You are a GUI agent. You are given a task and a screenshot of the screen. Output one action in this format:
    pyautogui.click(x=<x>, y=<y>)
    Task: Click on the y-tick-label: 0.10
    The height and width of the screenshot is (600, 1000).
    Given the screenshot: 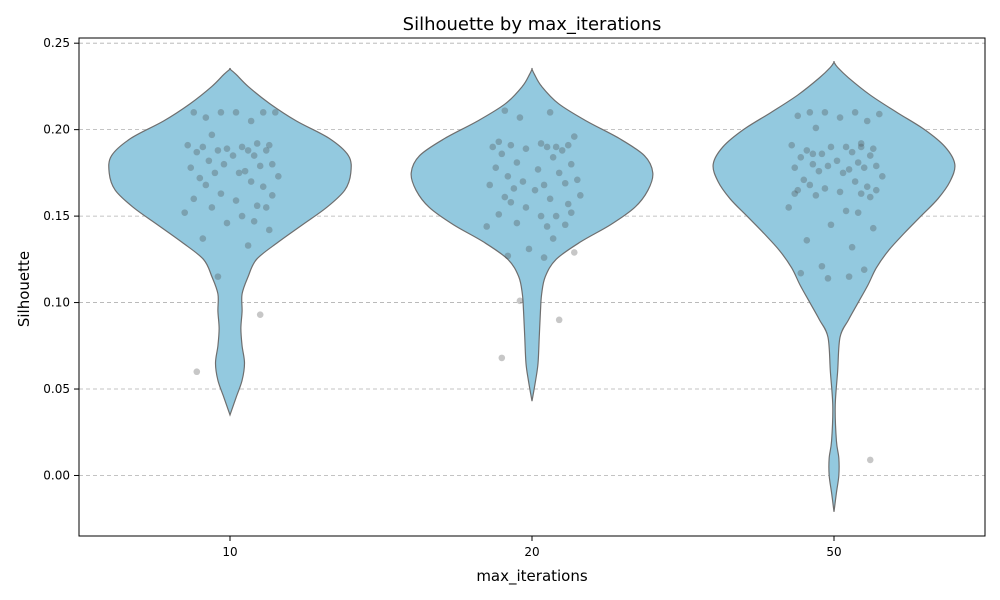 What is the action you would take?
    pyautogui.click(x=56, y=303)
    